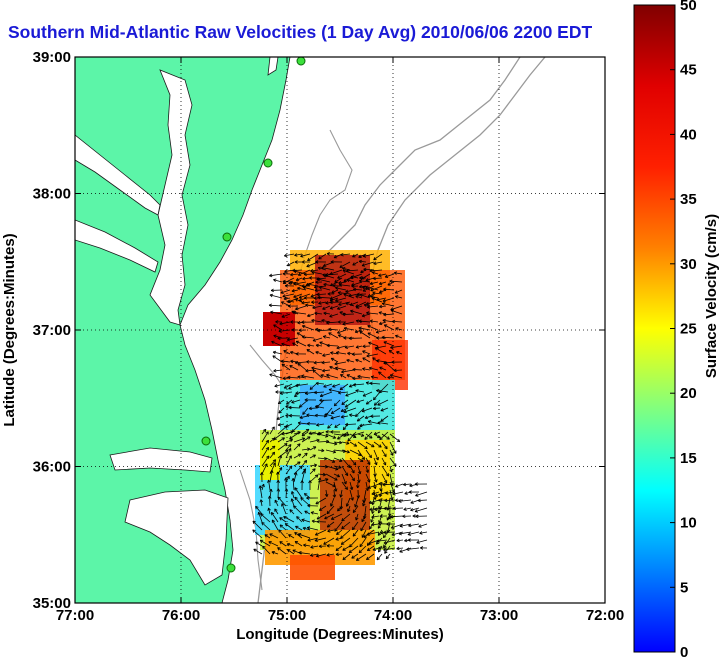 This screenshot has height=659, width=724. I want to click on colorbar-tick-label: 35, so click(688, 199).